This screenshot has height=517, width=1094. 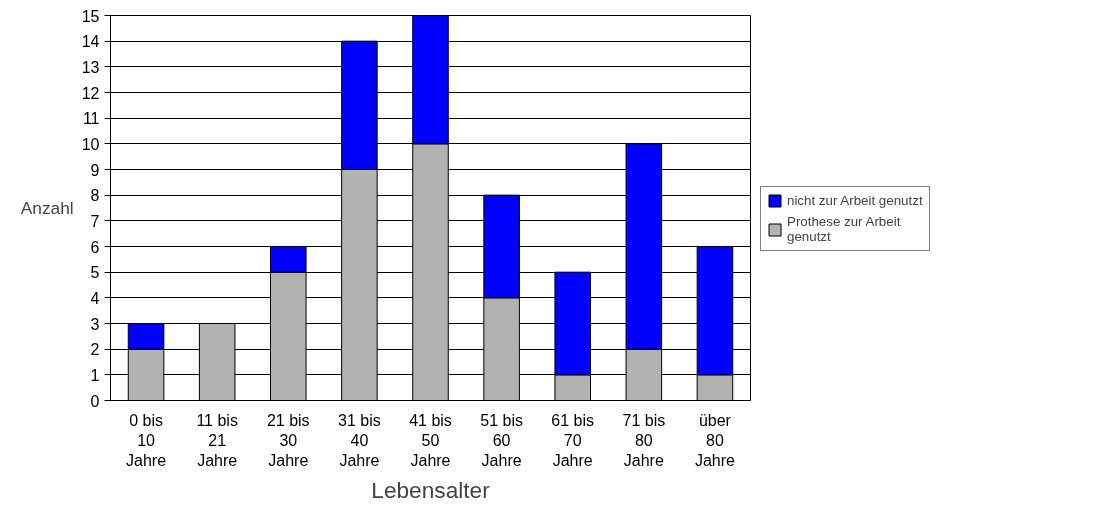 What do you see at coordinates (90, 67) in the screenshot?
I see `y-tick-label: 13` at bounding box center [90, 67].